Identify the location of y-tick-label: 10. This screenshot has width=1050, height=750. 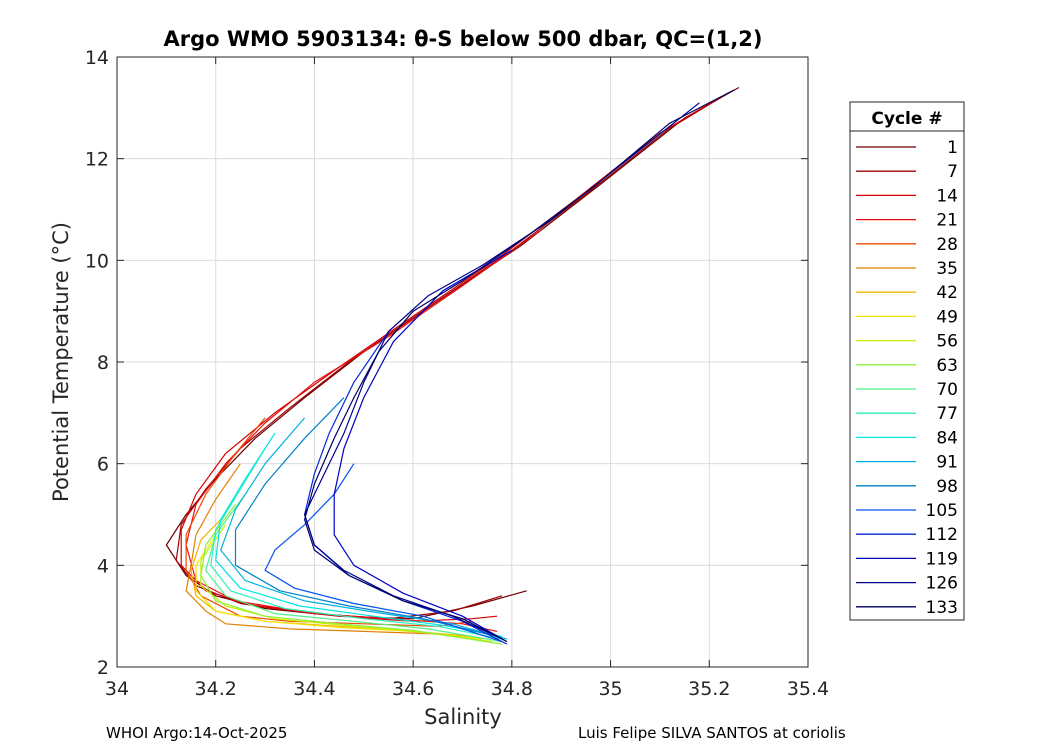
(97, 261).